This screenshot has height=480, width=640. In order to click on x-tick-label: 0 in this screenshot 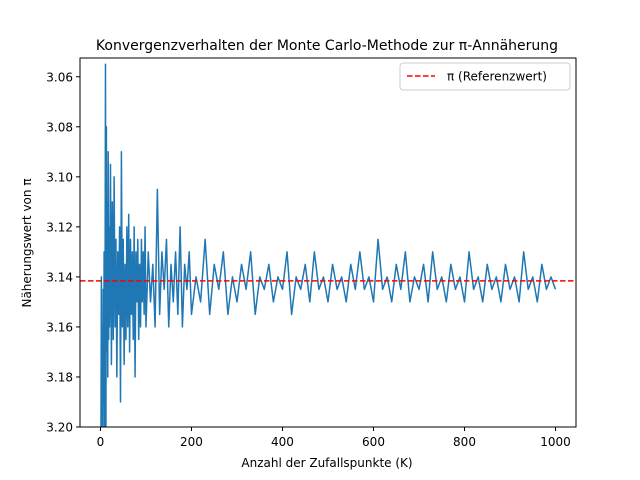, I will do `click(101, 442)`.